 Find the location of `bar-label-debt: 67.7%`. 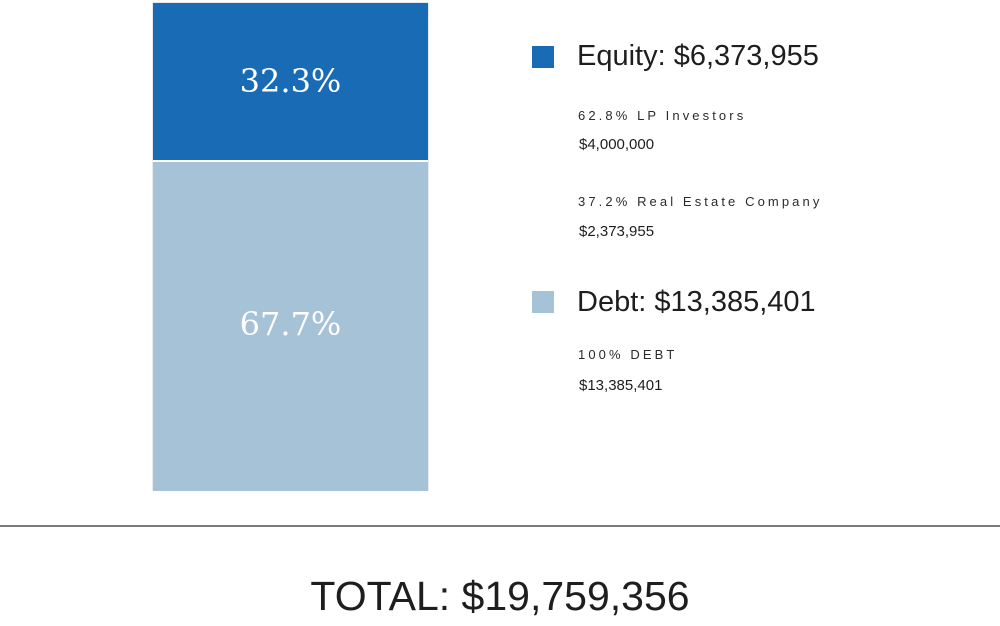

bar-label-debt: 67.7% is located at coordinates (290, 324).